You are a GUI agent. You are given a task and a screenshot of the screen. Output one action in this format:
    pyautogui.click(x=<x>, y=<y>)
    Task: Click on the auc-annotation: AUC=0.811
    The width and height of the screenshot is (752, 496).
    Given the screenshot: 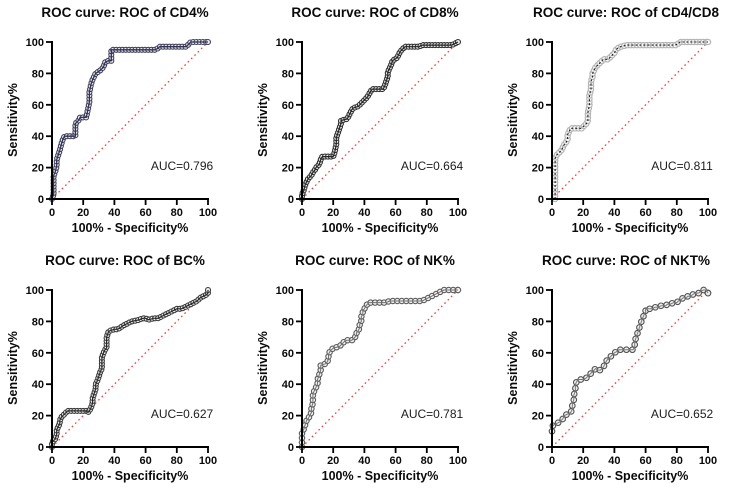 What is the action you would take?
    pyautogui.click(x=682, y=166)
    